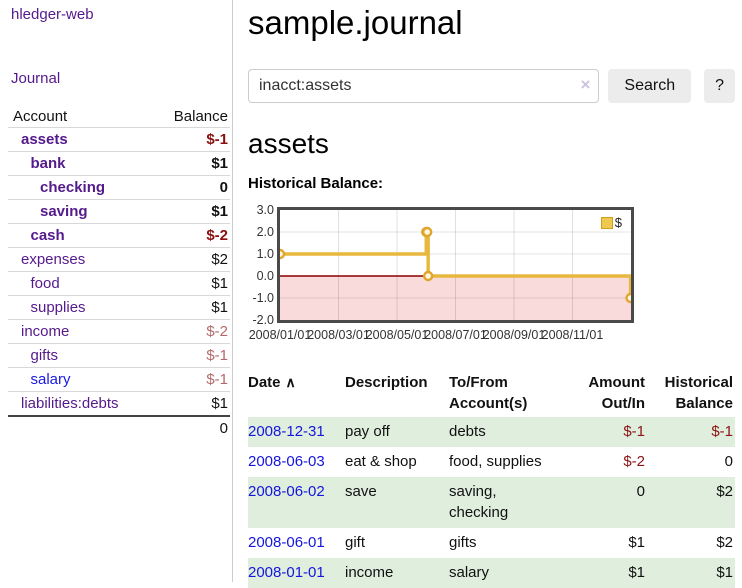 Image resolution: width=742 pixels, height=588 pixels. I want to click on page-title: sample.journal, so click(355, 22).